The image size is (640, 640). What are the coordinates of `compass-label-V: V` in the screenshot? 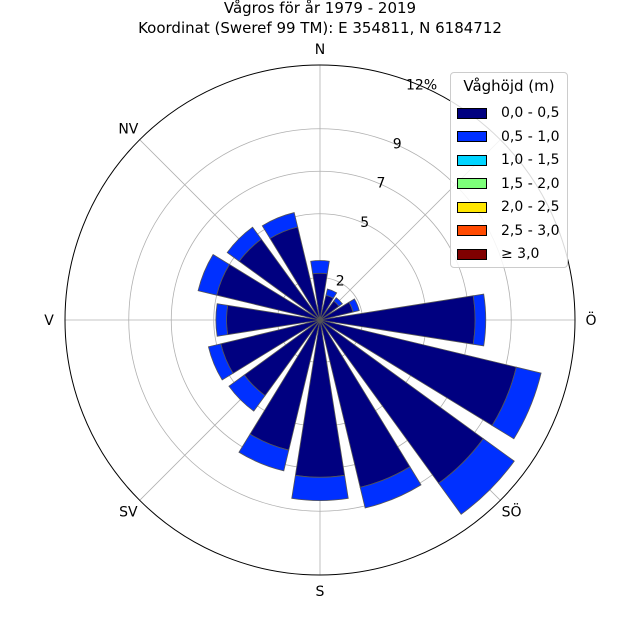 It's located at (49, 321).